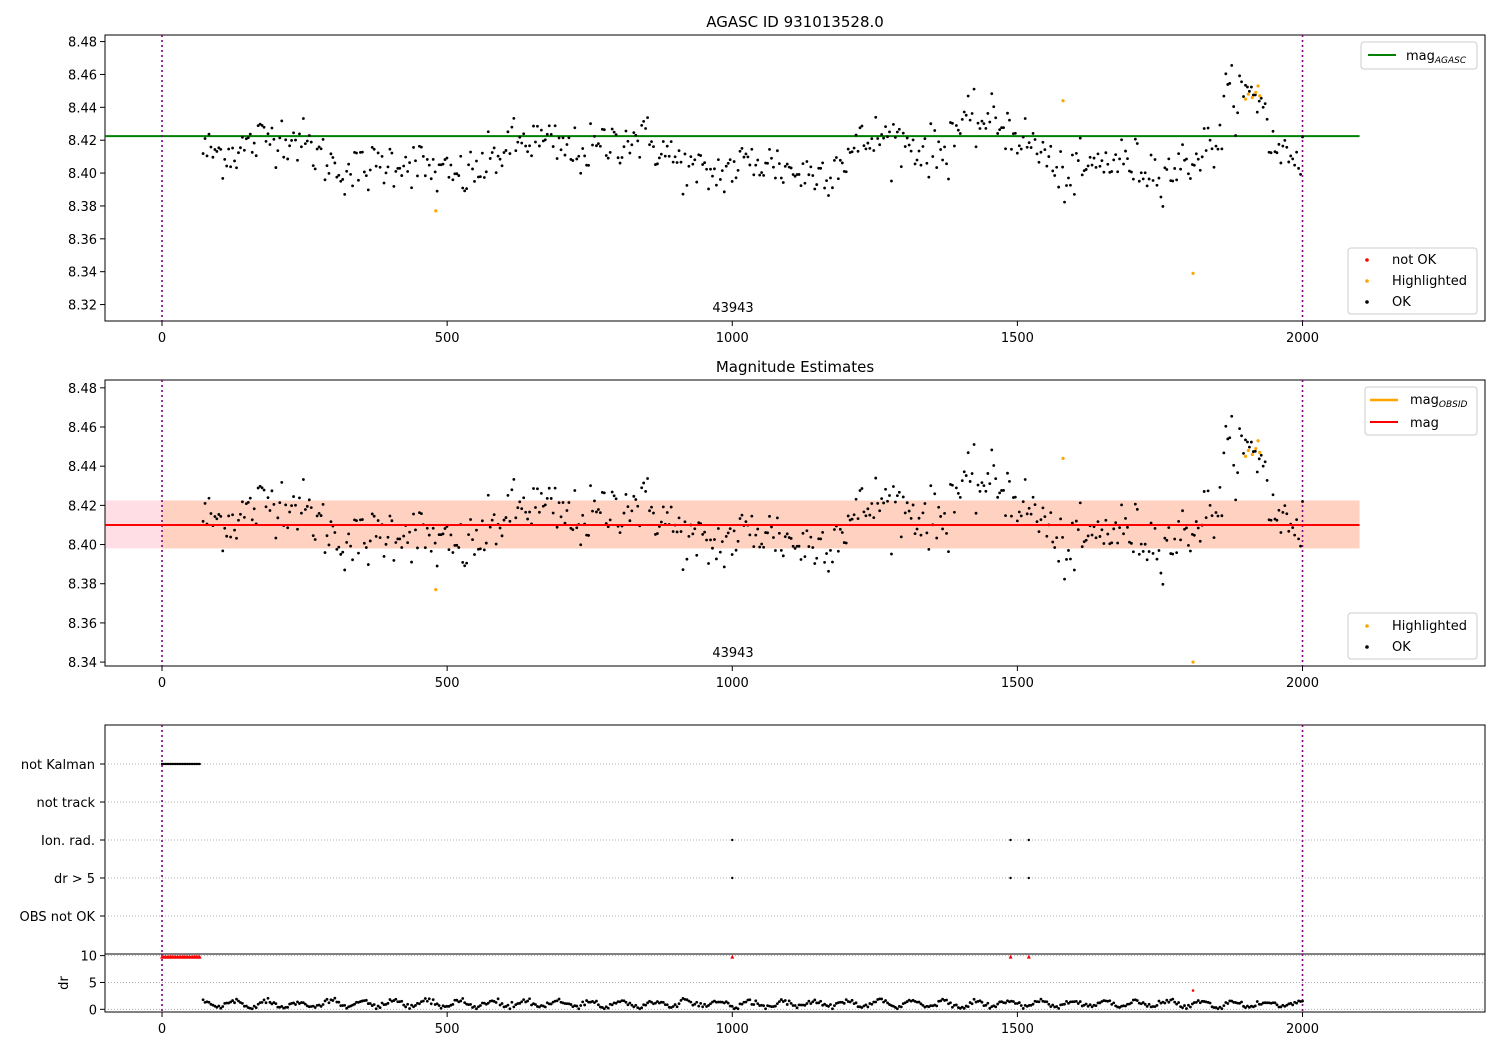  Describe the element at coordinates (82, 141) in the screenshot. I see `y-tick-label: 8.42` at that location.